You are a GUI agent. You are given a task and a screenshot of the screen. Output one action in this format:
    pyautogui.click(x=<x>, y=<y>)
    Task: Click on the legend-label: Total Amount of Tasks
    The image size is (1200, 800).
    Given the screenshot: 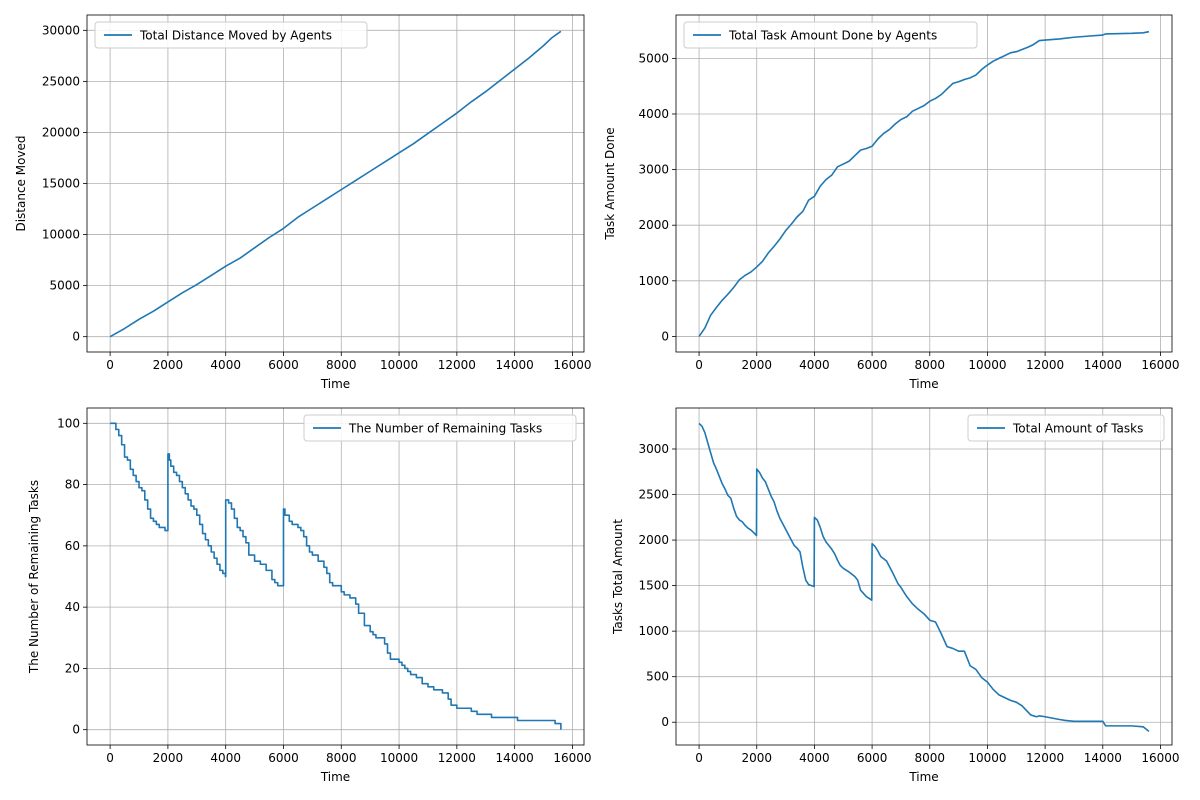 What is the action you would take?
    pyautogui.click(x=1077, y=429)
    